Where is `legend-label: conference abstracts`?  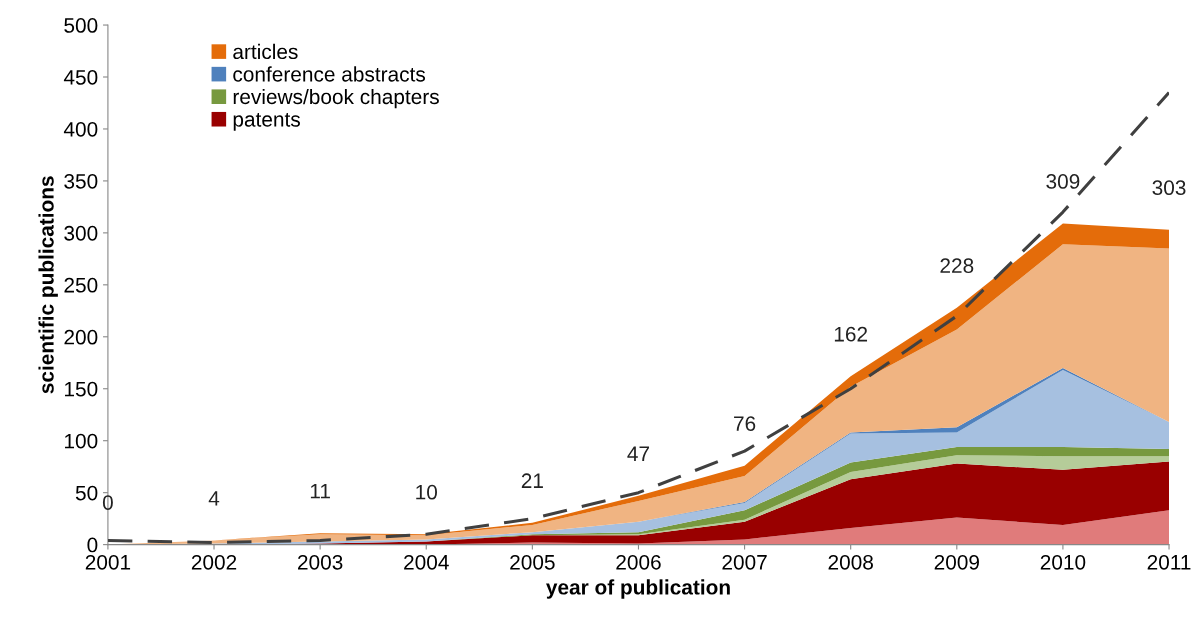
legend-label: conference abstracts is located at coordinates (329, 74).